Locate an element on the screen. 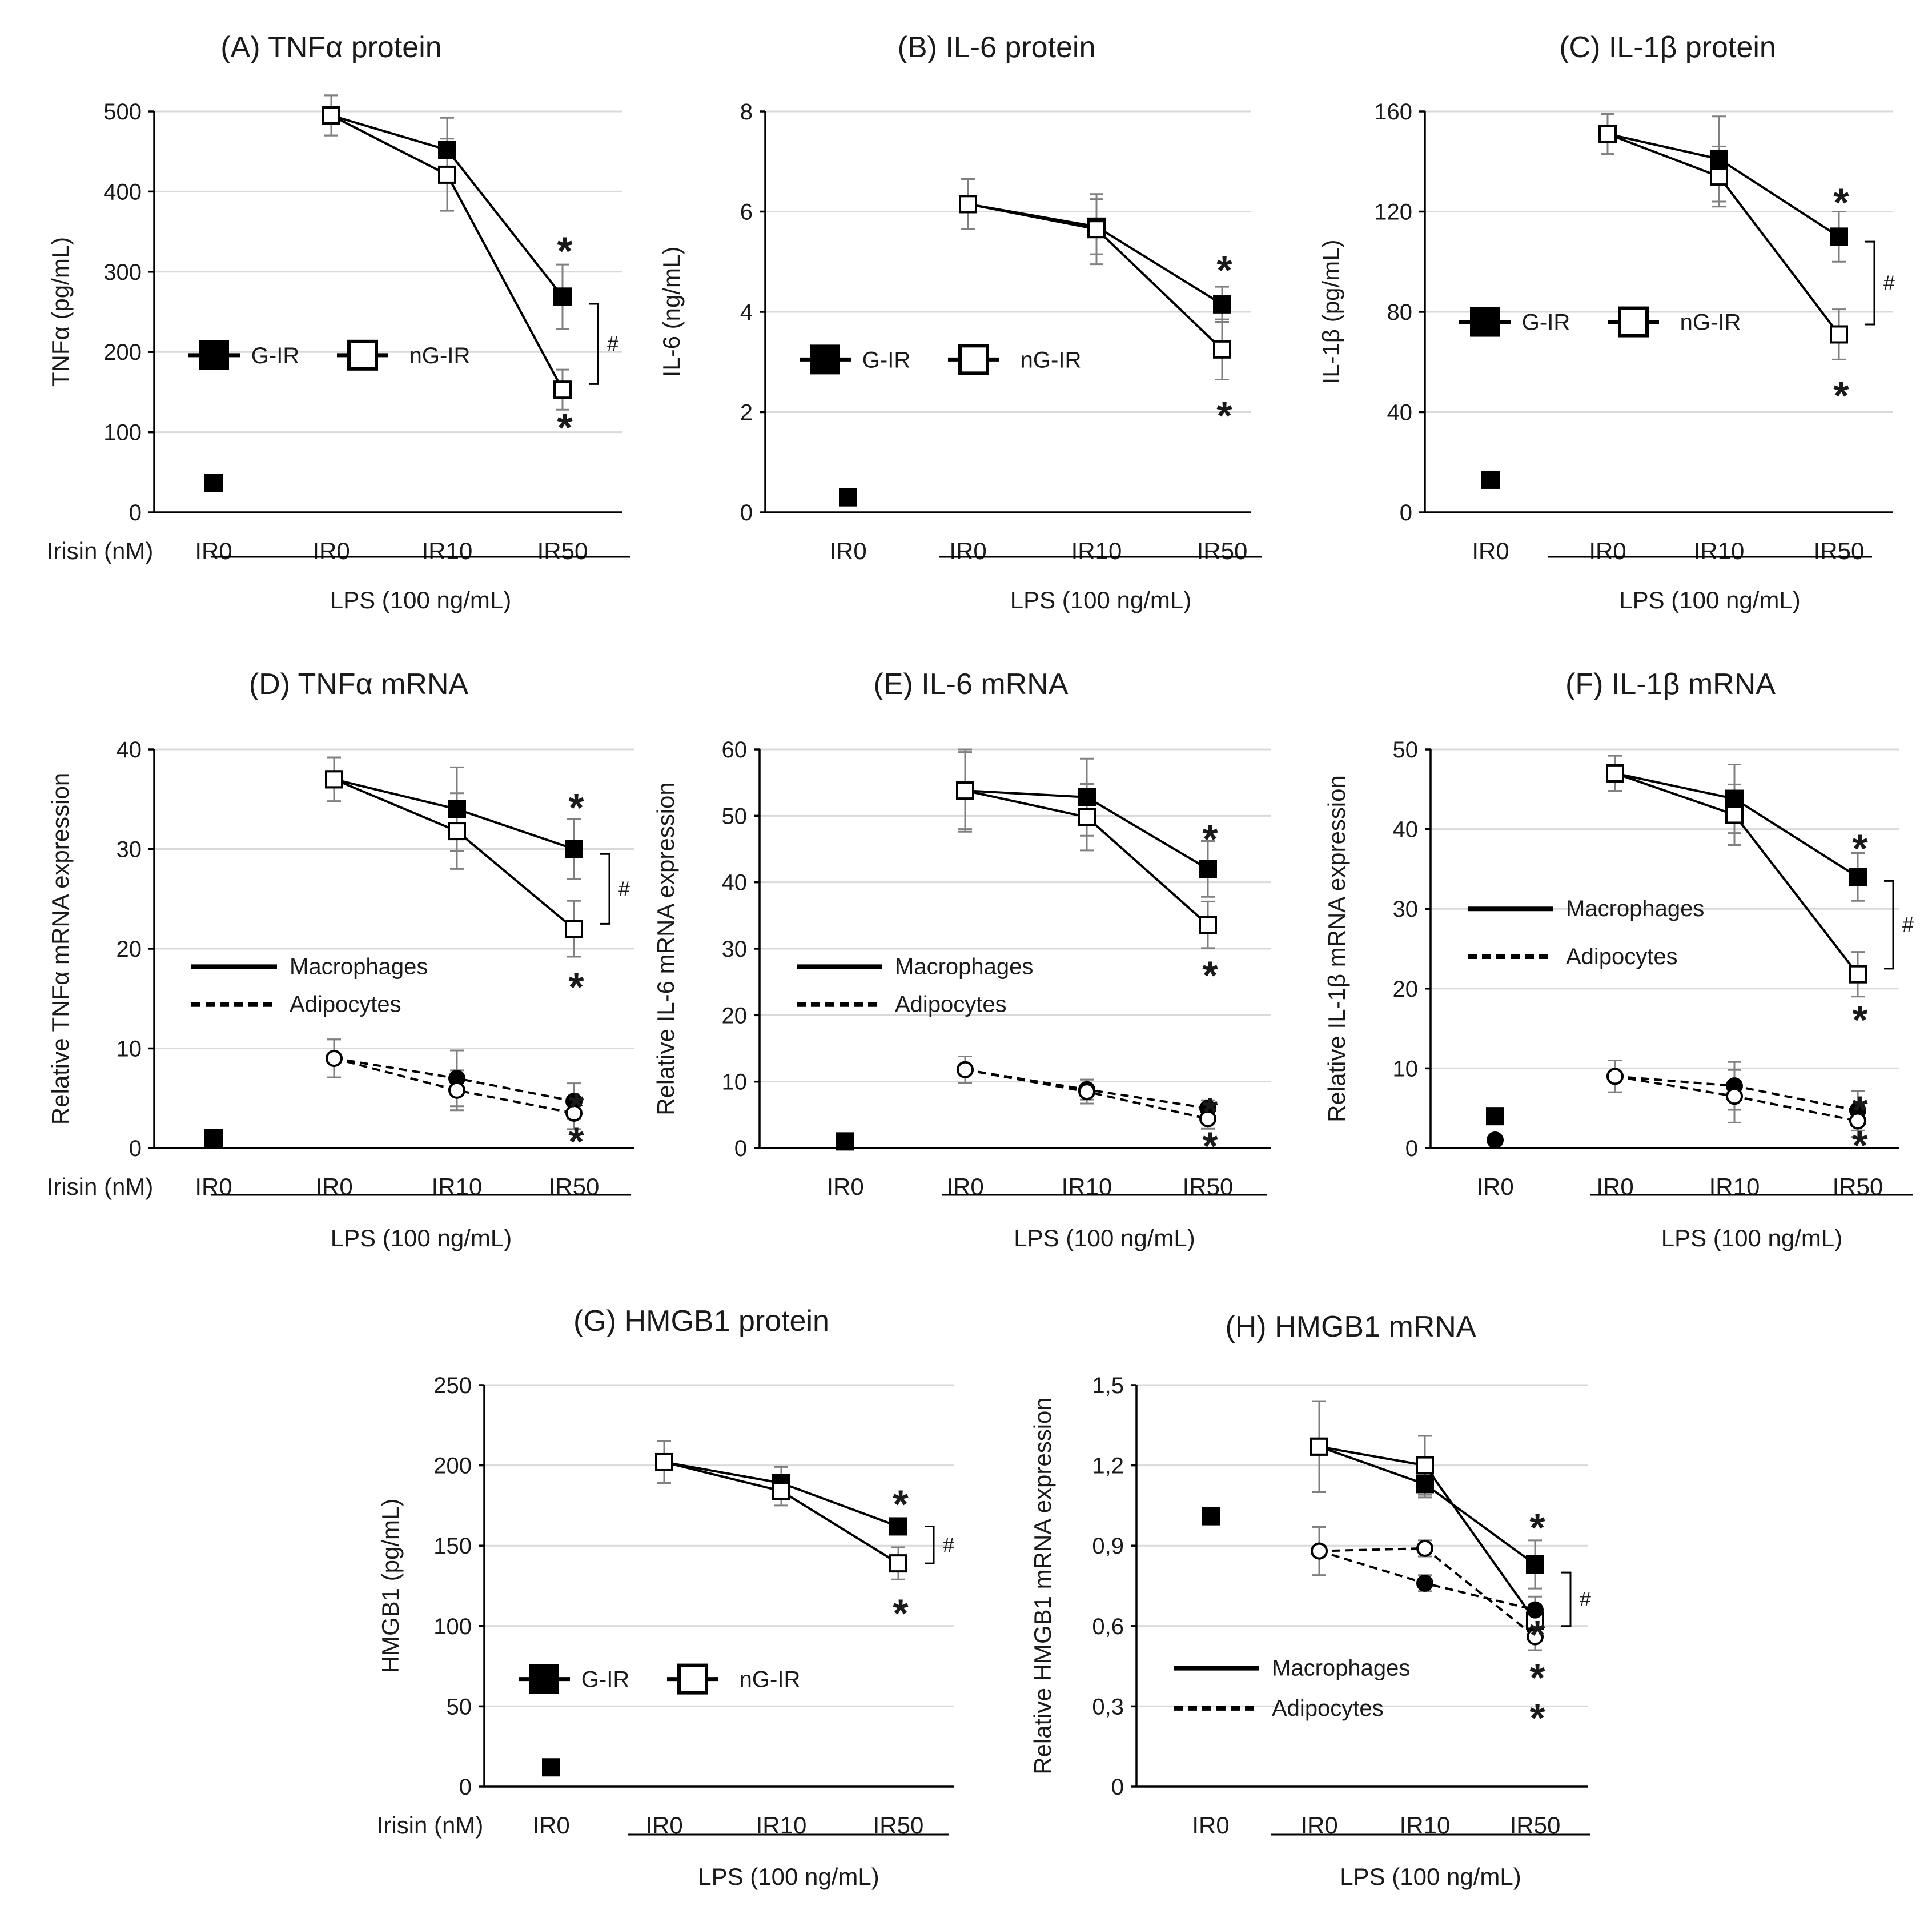 This screenshot has width=1932, height=1910. y-tick-label: 0,3 is located at coordinates (1108, 1706).